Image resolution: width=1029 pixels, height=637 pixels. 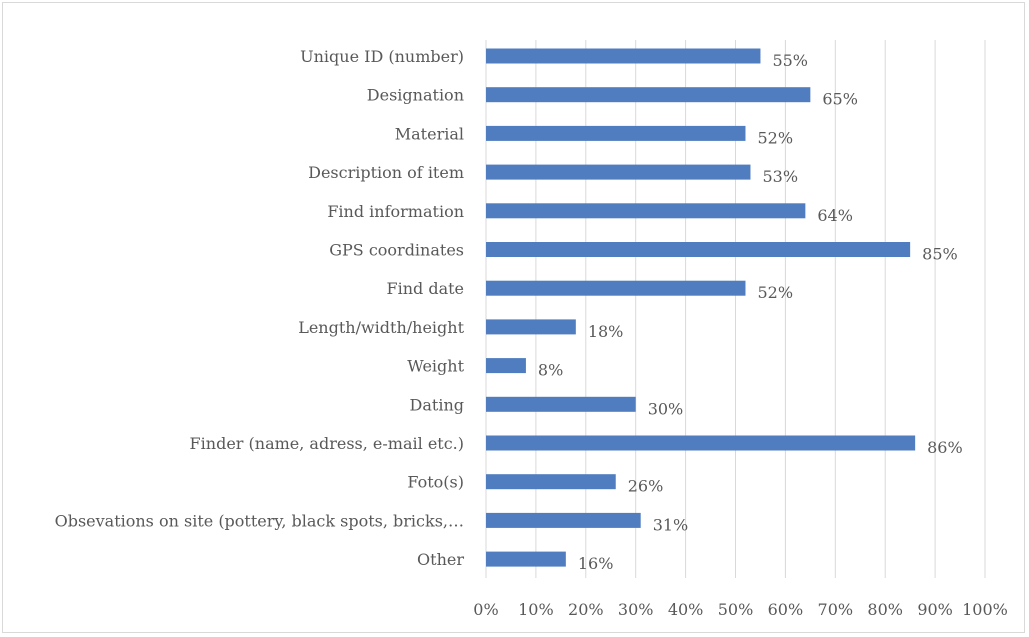 What do you see at coordinates (646, 486) in the screenshot?
I see `data-label: 26%` at bounding box center [646, 486].